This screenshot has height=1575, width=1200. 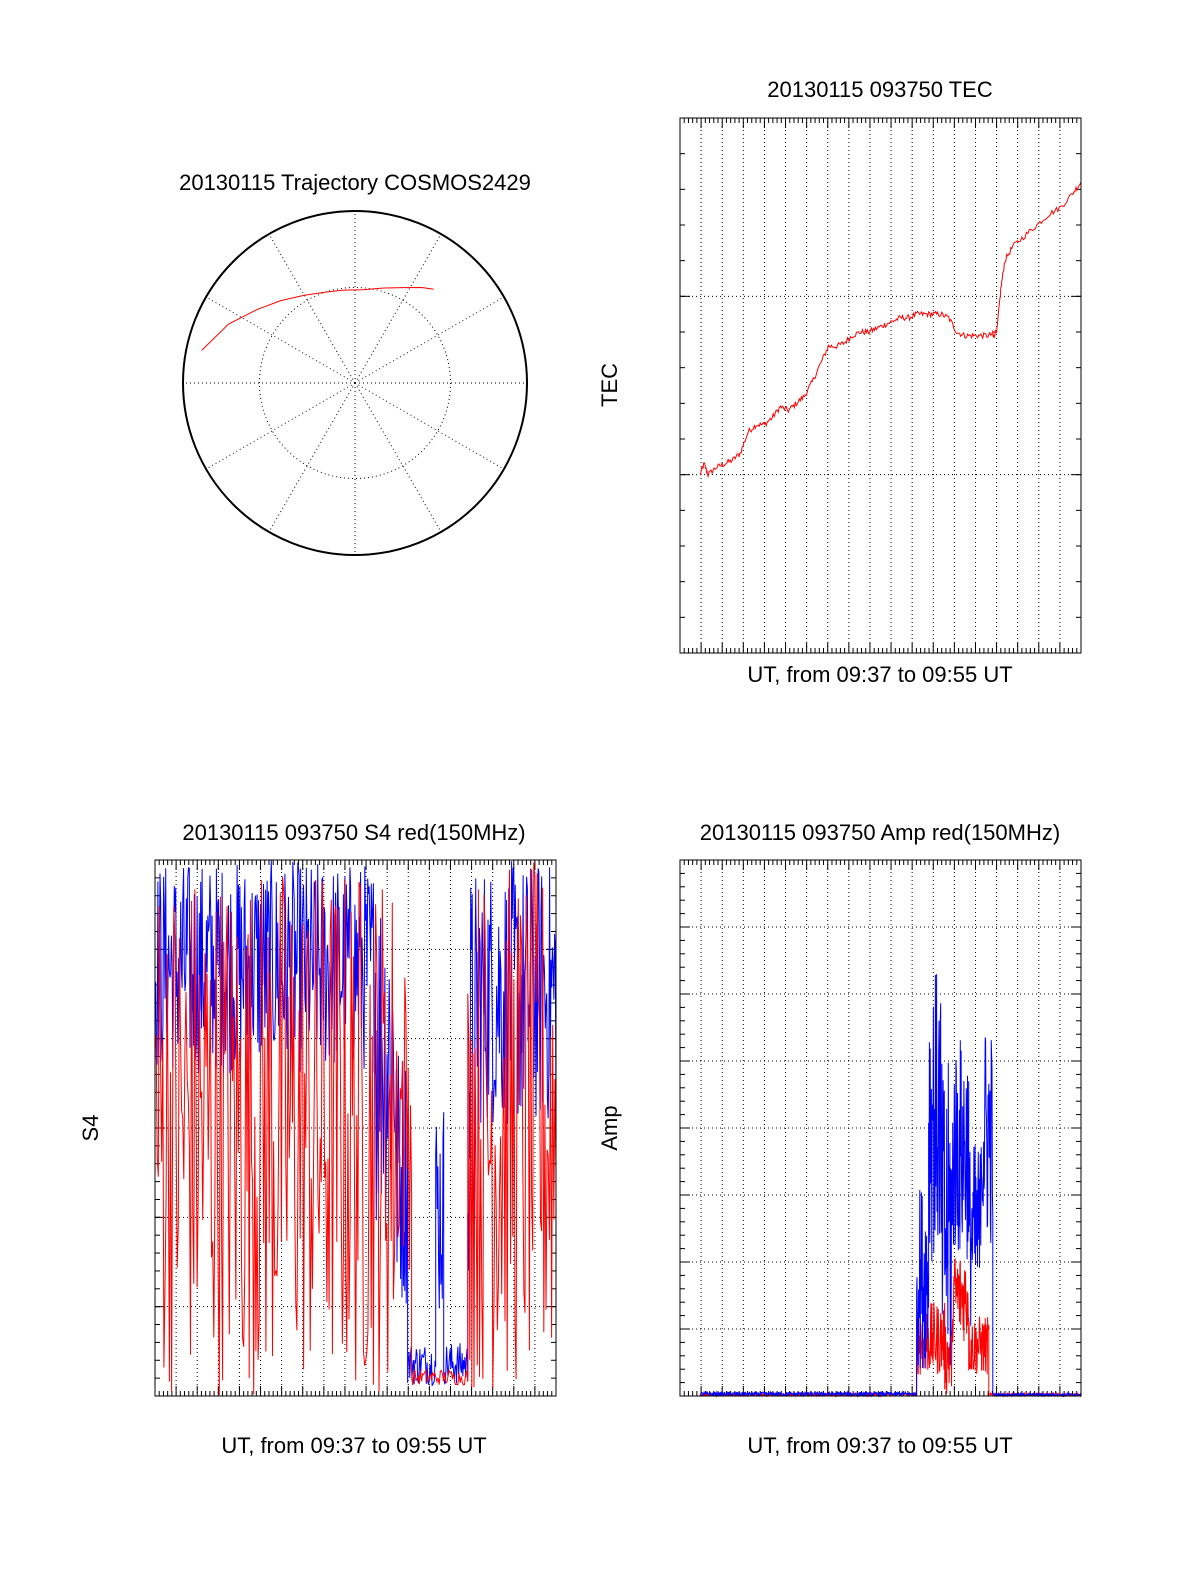 I want to click on trajectory-line, so click(x=317, y=318).